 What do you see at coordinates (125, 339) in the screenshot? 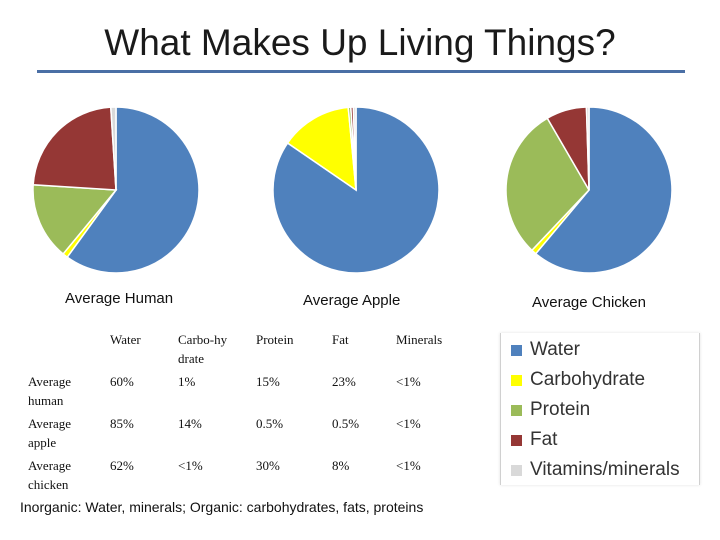
I see `table-header-cell: Water` at bounding box center [125, 339].